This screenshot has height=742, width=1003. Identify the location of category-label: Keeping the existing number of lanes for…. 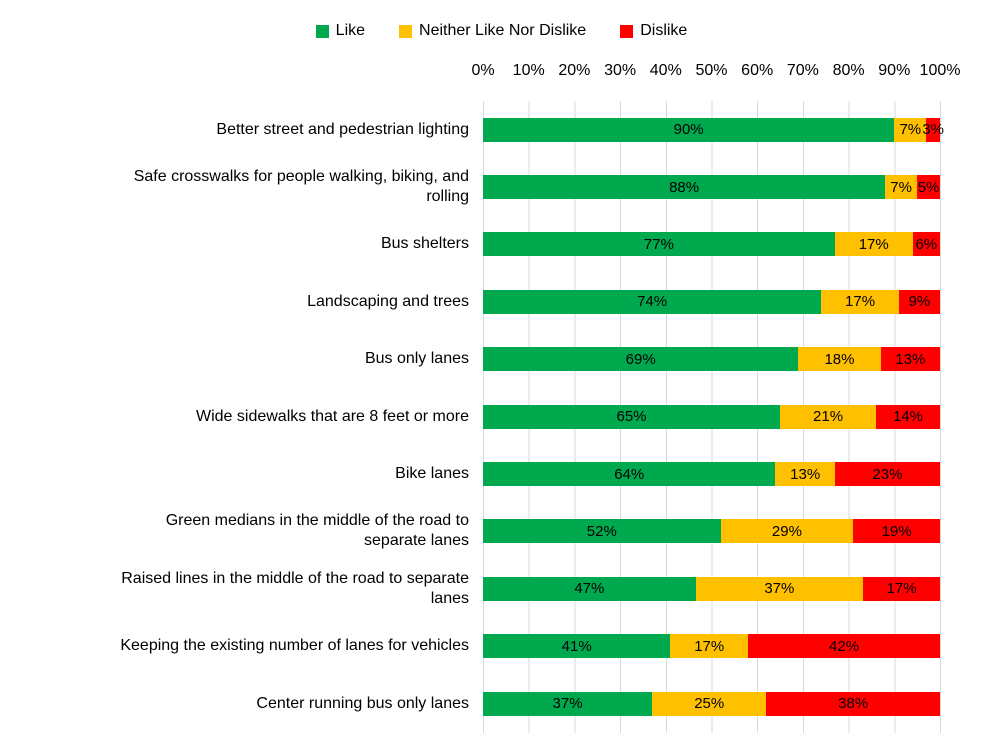
(294, 646).